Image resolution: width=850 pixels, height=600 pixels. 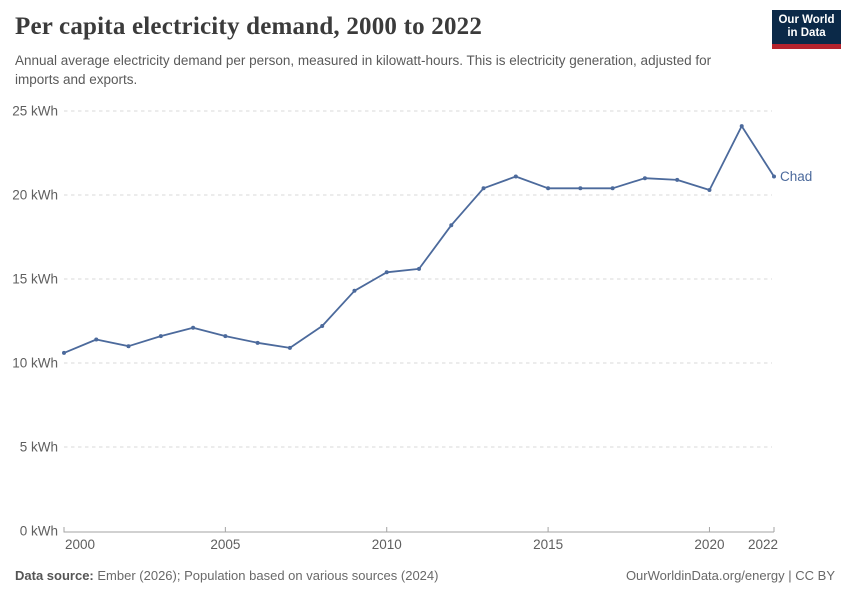 I want to click on owid-logo: Our World in Data, so click(x=806, y=29).